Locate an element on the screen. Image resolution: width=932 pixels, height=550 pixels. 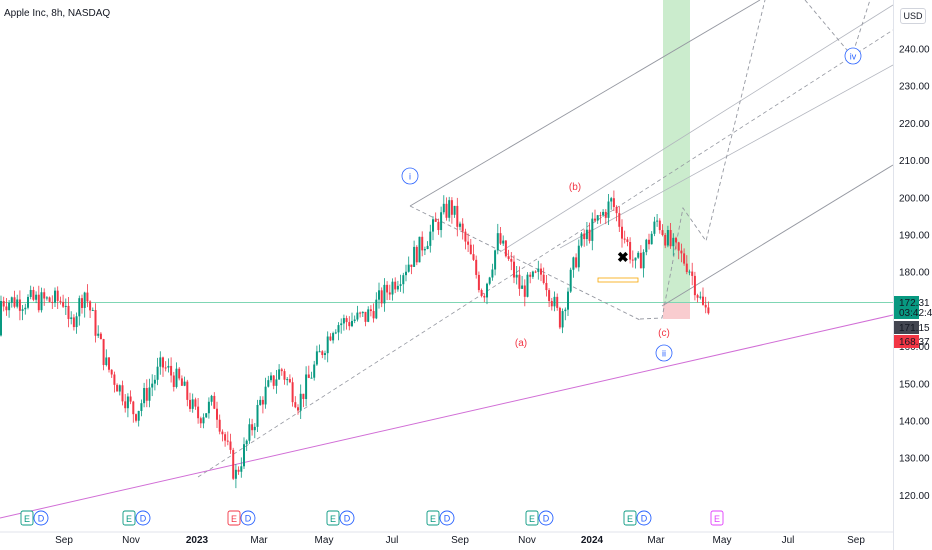
last-price-label: 172.31 is located at coordinates (914, 303).